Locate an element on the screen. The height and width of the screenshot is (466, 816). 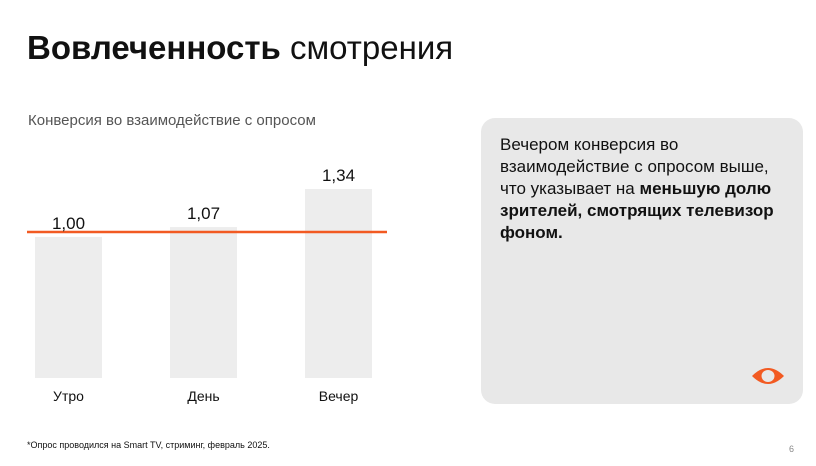
category-label-1: Утро is located at coordinates (68, 396).